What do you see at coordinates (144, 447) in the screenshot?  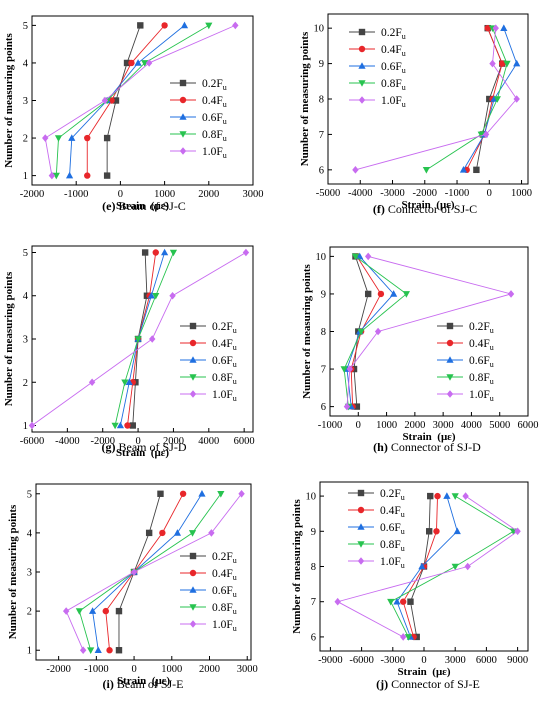 I see `panel-caption: (g) Beam of SJ-D` at bounding box center [144, 447].